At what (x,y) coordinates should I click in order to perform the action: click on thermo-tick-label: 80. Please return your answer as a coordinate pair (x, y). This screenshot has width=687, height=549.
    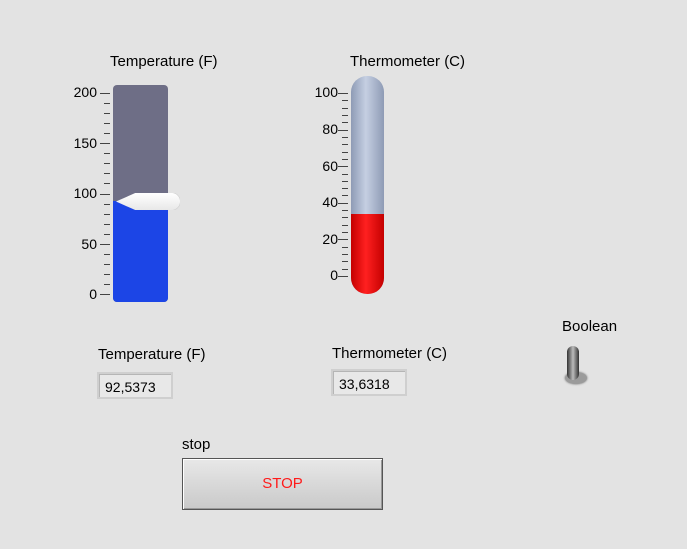
    Looking at the image, I should click on (330, 129).